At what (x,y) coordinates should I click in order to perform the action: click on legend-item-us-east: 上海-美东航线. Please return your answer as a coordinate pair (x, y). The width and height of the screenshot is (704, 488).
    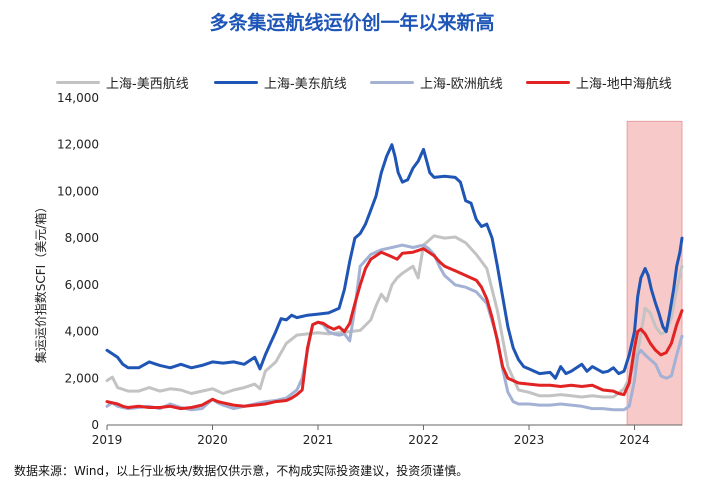
    Looking at the image, I should click on (280, 82).